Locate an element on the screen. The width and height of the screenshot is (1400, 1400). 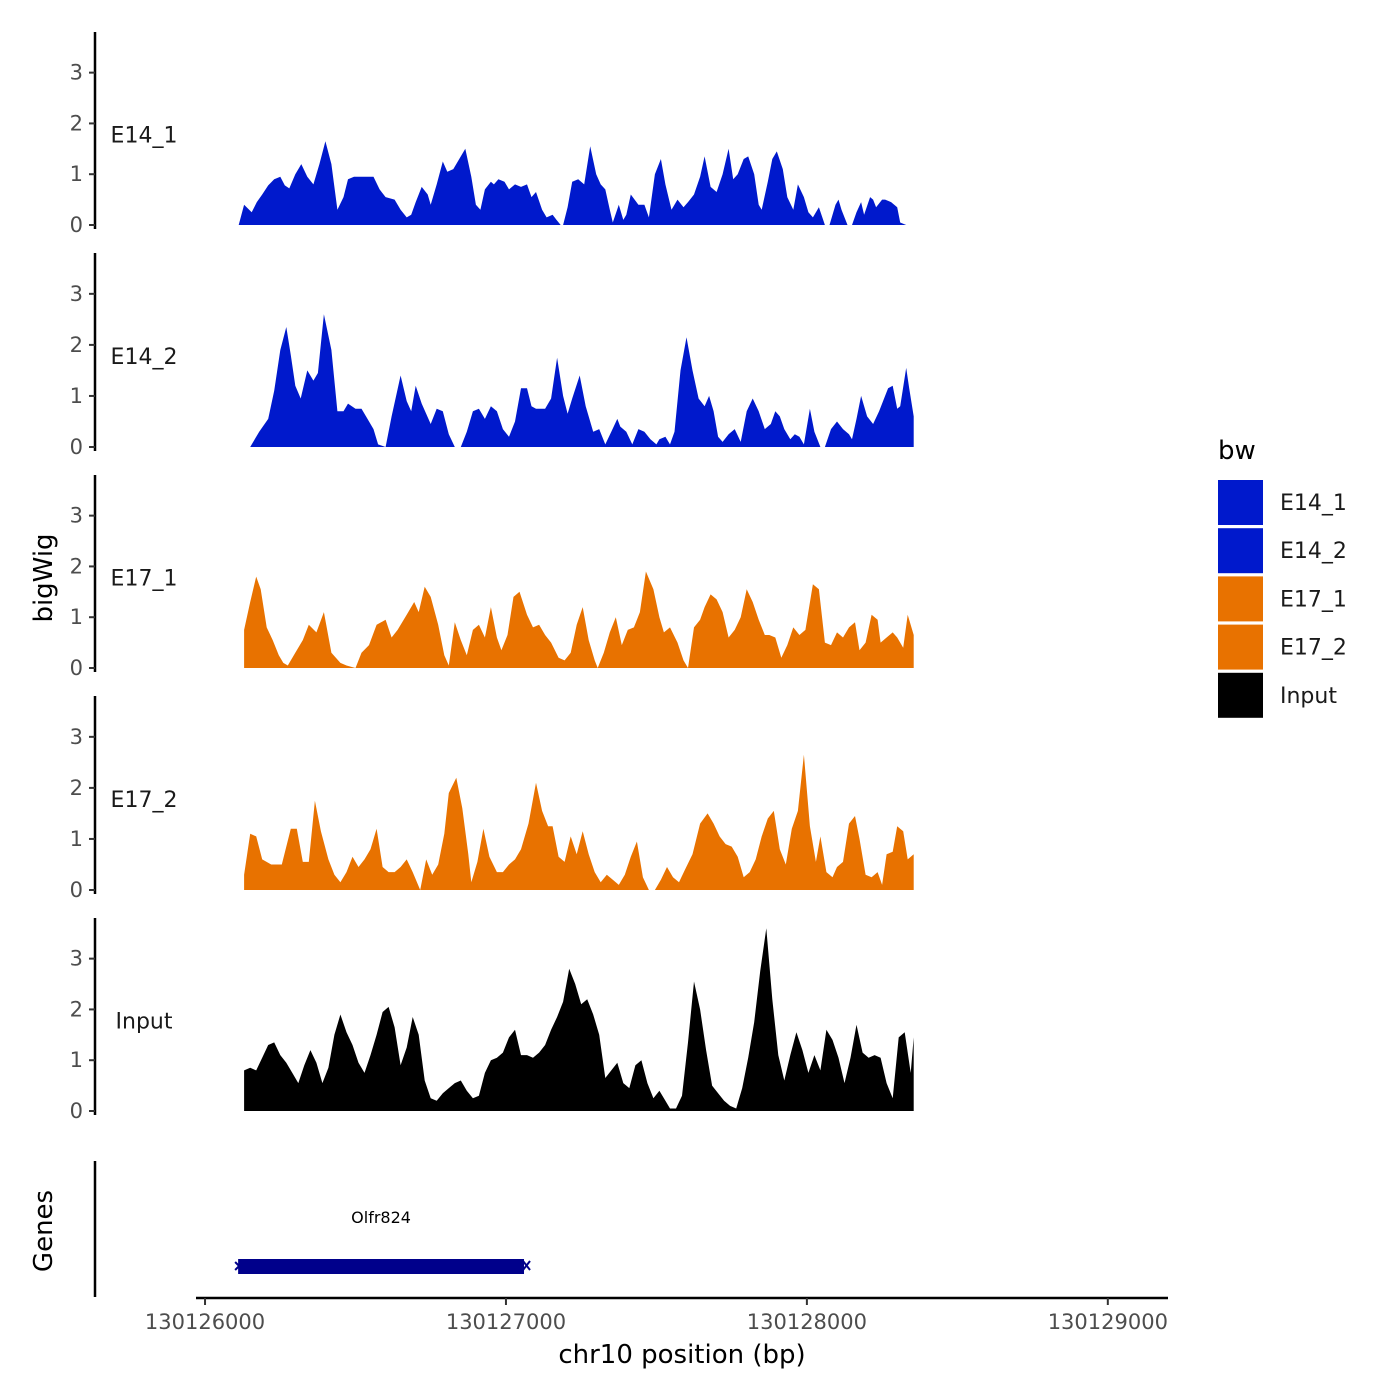
x-tick-label: 130126000 is located at coordinates (205, 1322).